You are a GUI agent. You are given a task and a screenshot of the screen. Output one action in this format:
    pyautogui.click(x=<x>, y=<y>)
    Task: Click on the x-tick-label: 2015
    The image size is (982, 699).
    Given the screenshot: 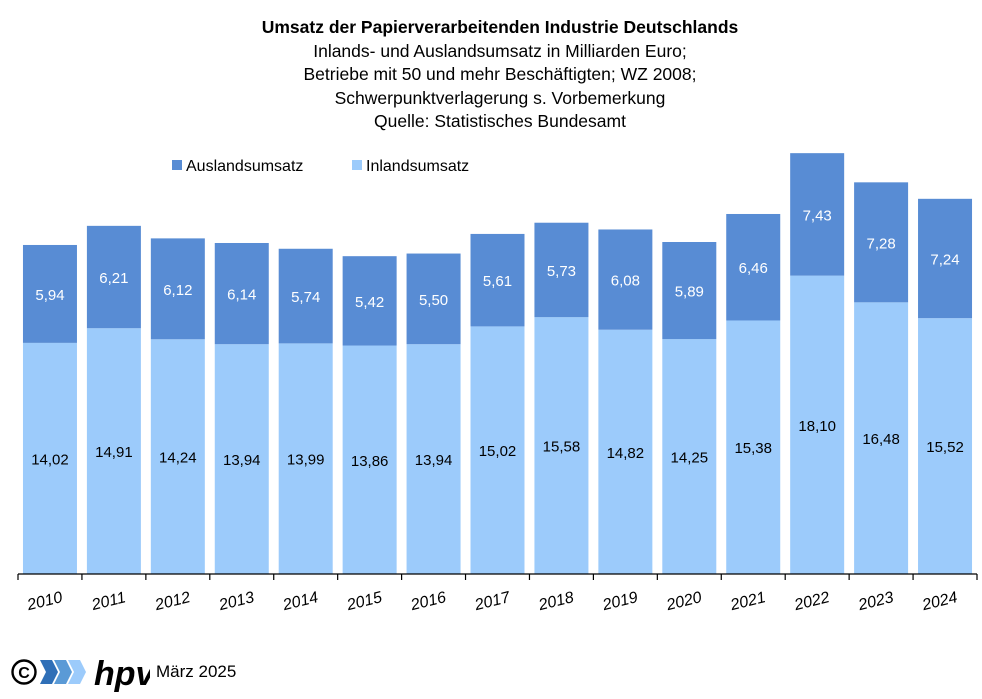 What is the action you would take?
    pyautogui.click(x=364, y=601)
    